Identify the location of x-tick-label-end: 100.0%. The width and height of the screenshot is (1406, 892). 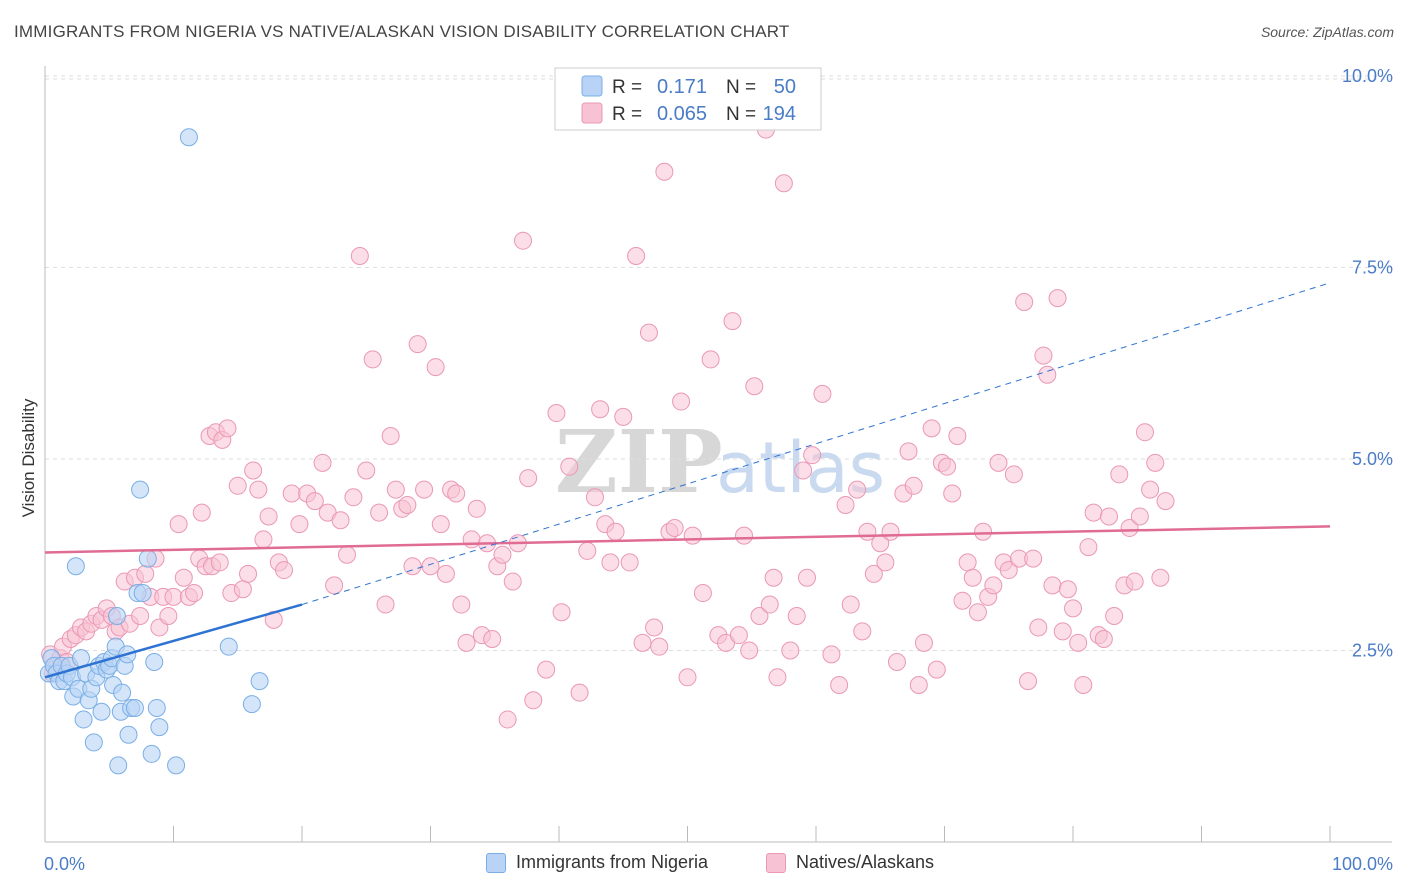
(1362, 864).